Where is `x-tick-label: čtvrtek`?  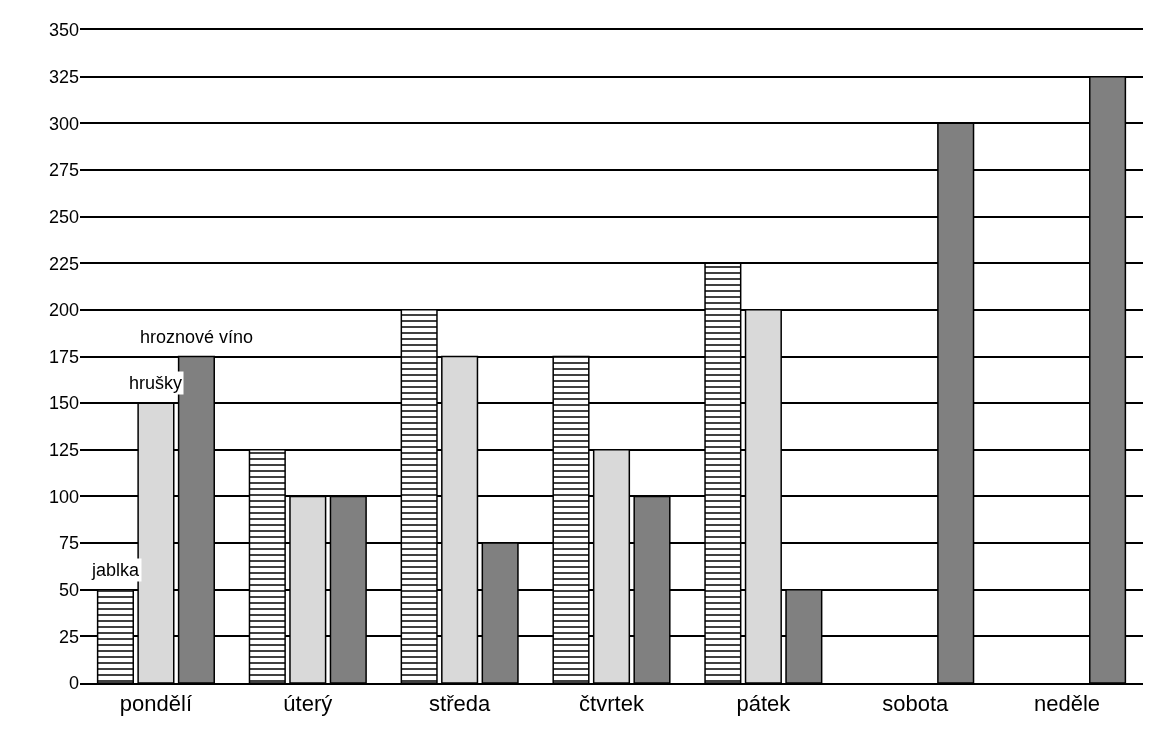 x-tick-label: čtvrtek is located at coordinates (612, 704).